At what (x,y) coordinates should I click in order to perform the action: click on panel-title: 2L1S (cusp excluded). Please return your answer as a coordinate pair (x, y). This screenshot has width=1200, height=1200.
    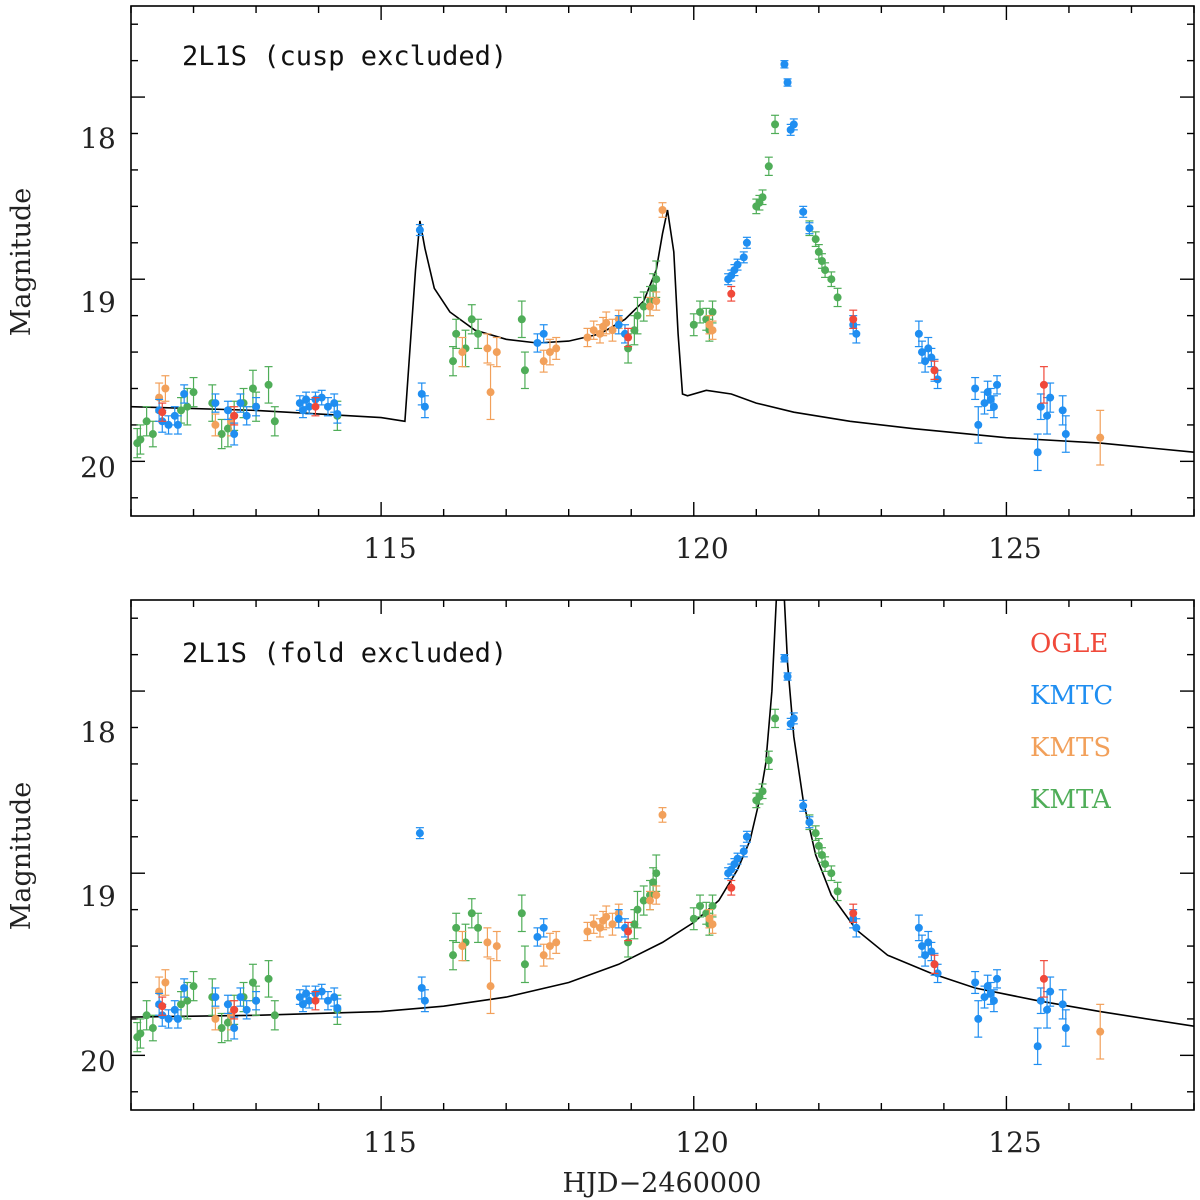
    Looking at the image, I should click on (344, 56).